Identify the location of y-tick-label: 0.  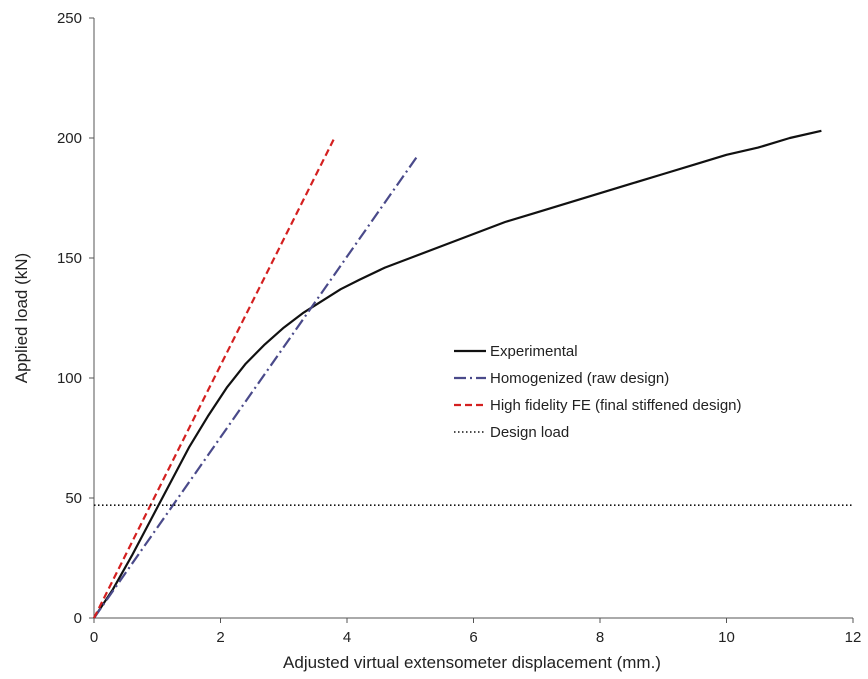
(78, 618).